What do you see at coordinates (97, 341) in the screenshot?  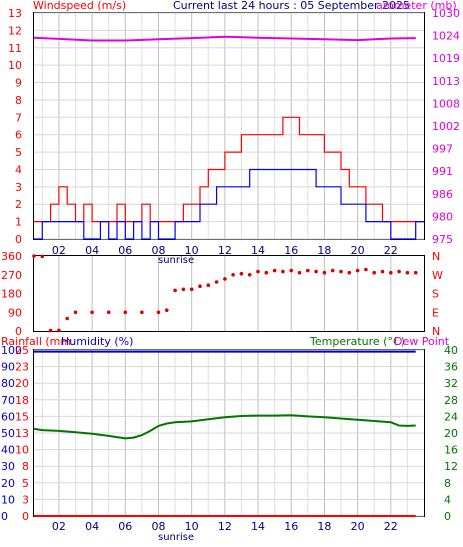 I see `humidity-axis-title: Humidity (%)` at bounding box center [97, 341].